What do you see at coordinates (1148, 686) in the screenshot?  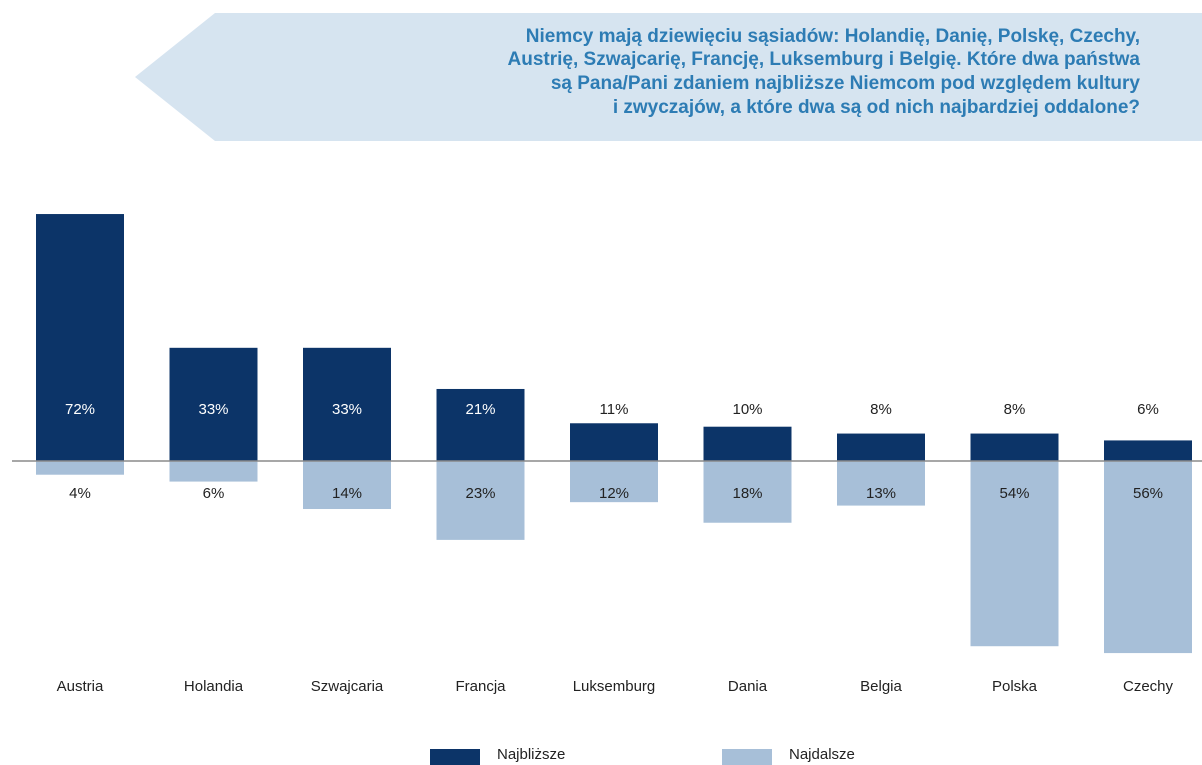 I see `x-tick-label: Czechy` at bounding box center [1148, 686].